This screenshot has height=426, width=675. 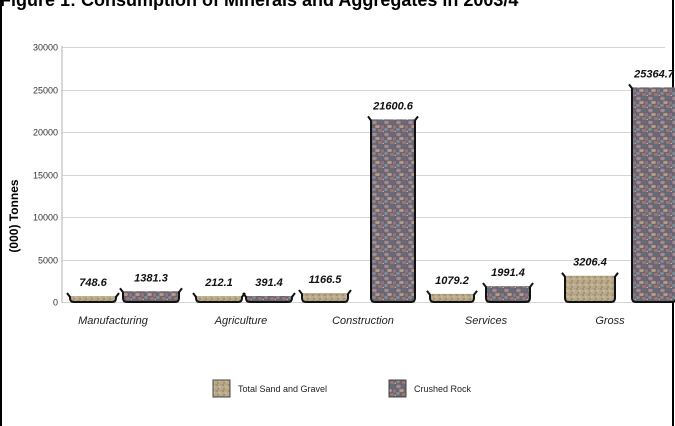 I want to click on data-label: 212.1, so click(x=218, y=283).